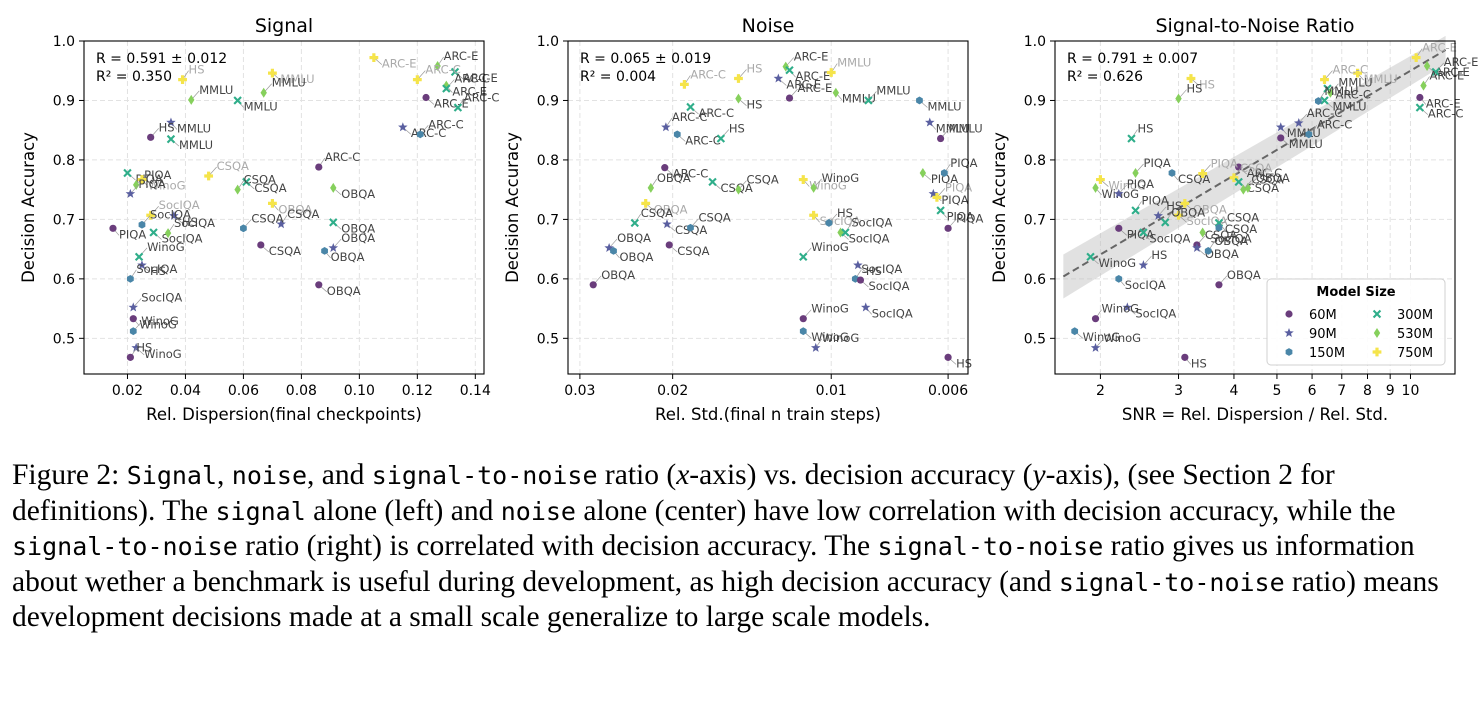  I want to click on x-tick-label: 0.01, so click(831, 391).